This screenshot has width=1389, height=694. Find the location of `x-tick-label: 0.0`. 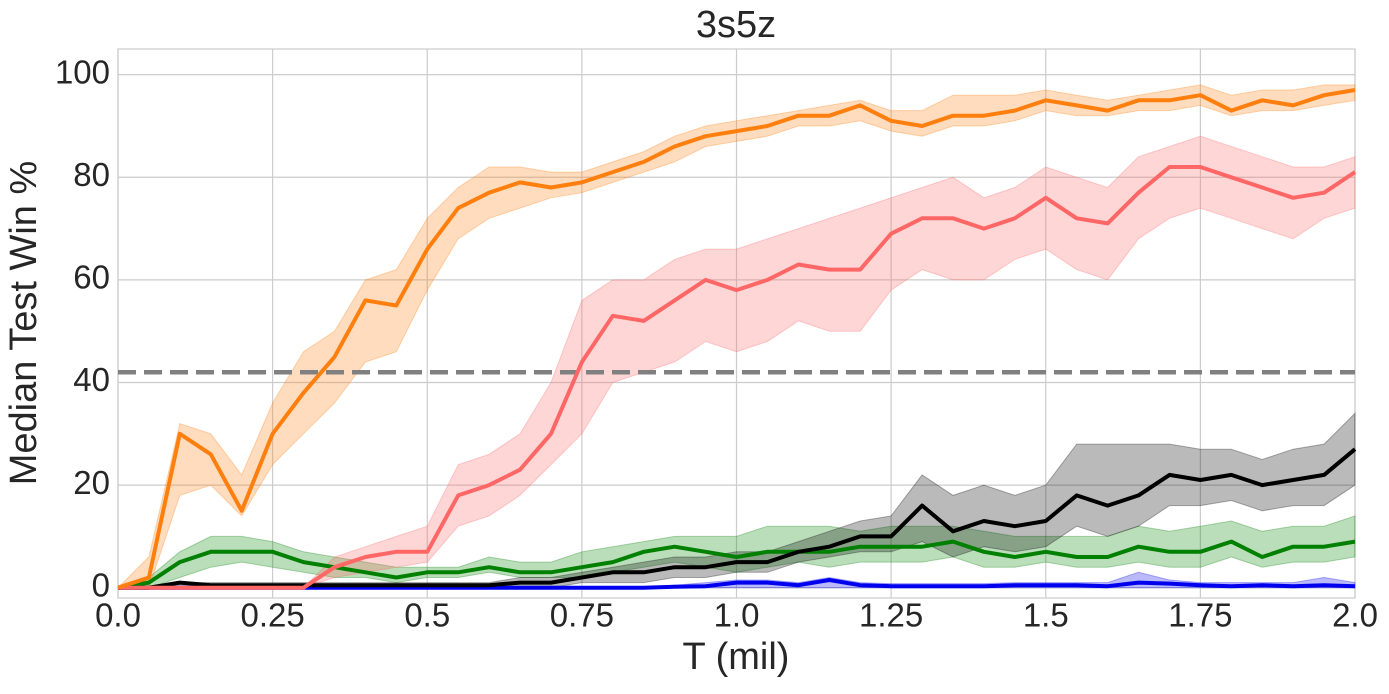

x-tick-label: 0.0 is located at coordinates (118, 615).